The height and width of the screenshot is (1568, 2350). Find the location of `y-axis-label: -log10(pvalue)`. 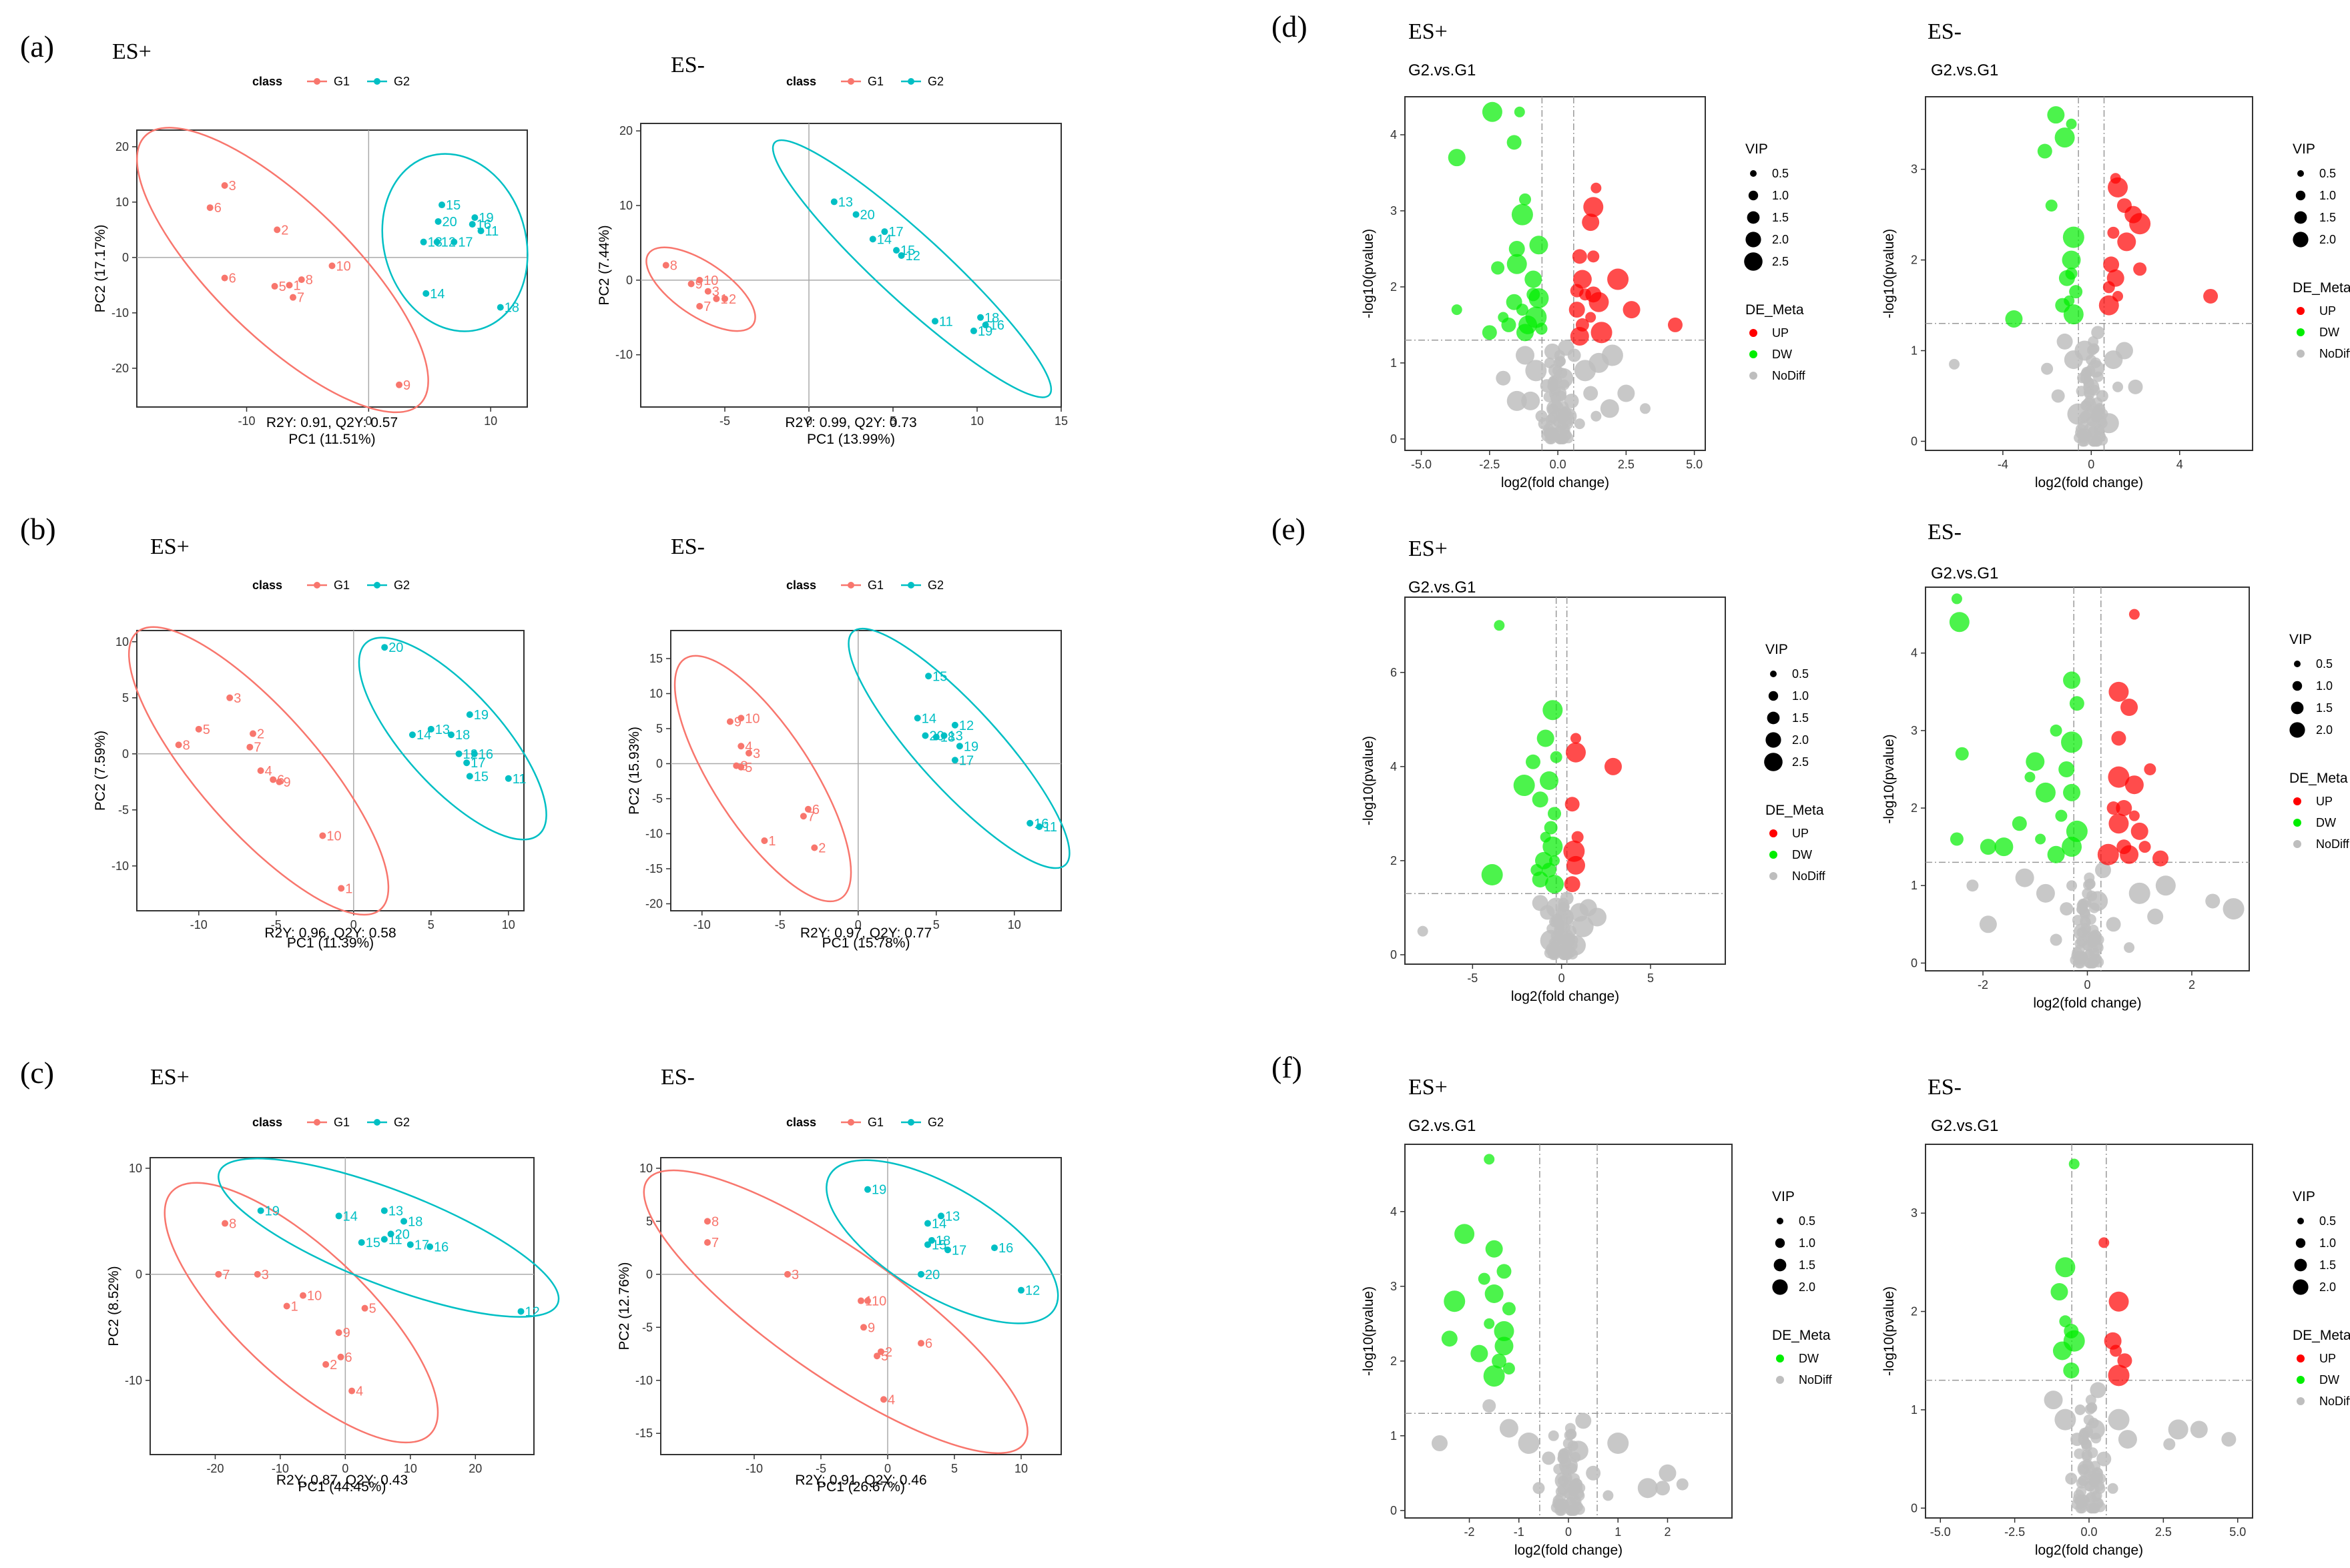

y-axis-label: -log10(pvalue) is located at coordinates (1368, 273).